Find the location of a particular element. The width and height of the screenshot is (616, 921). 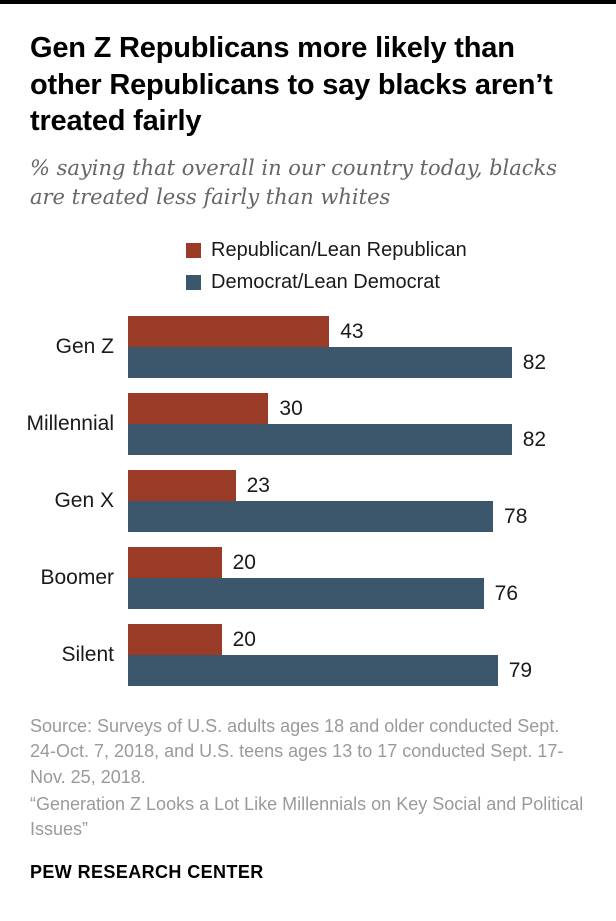

top-rule is located at coordinates (308, 2).